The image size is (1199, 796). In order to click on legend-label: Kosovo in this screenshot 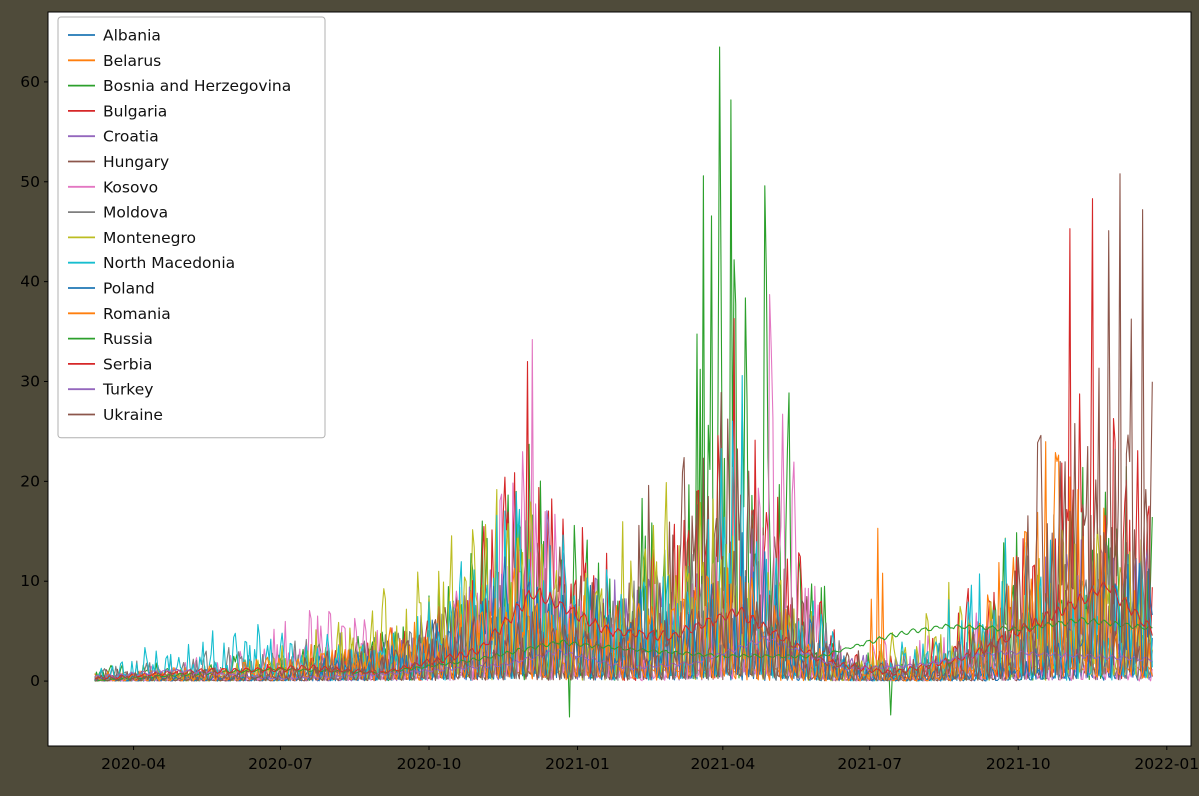, I will do `click(130, 187)`.